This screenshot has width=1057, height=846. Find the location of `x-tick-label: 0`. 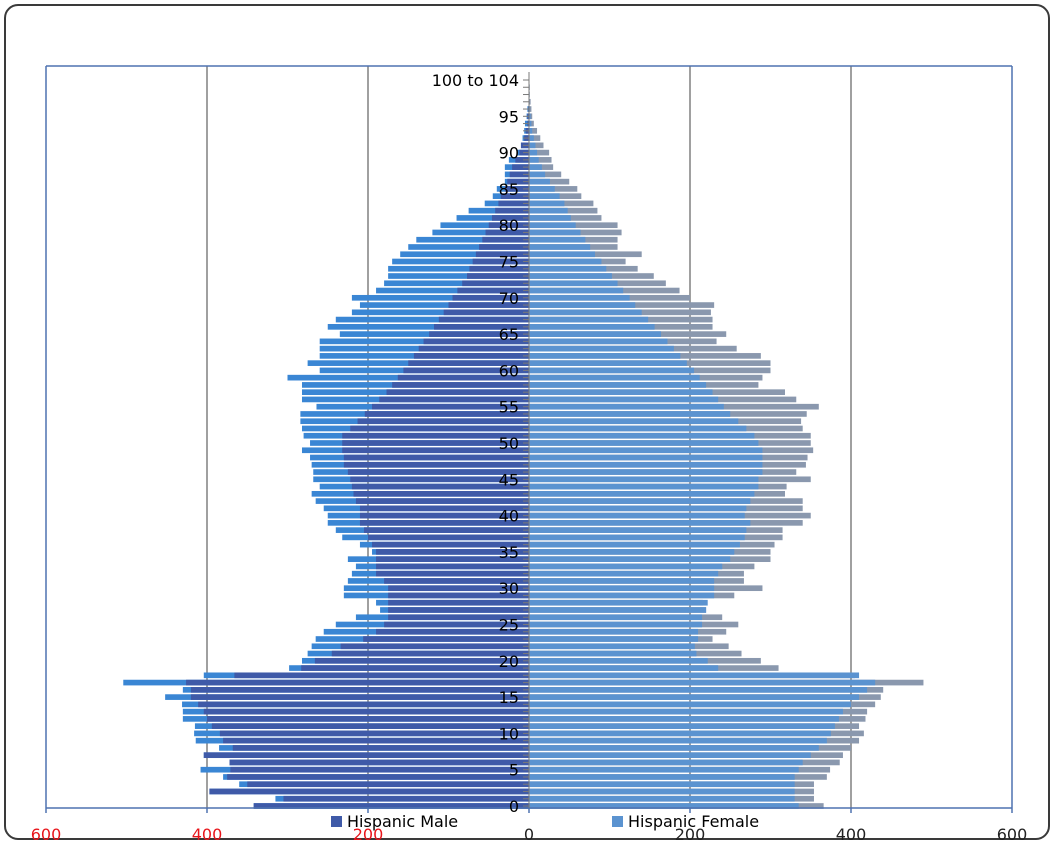

x-tick-label: 0 is located at coordinates (529, 834).